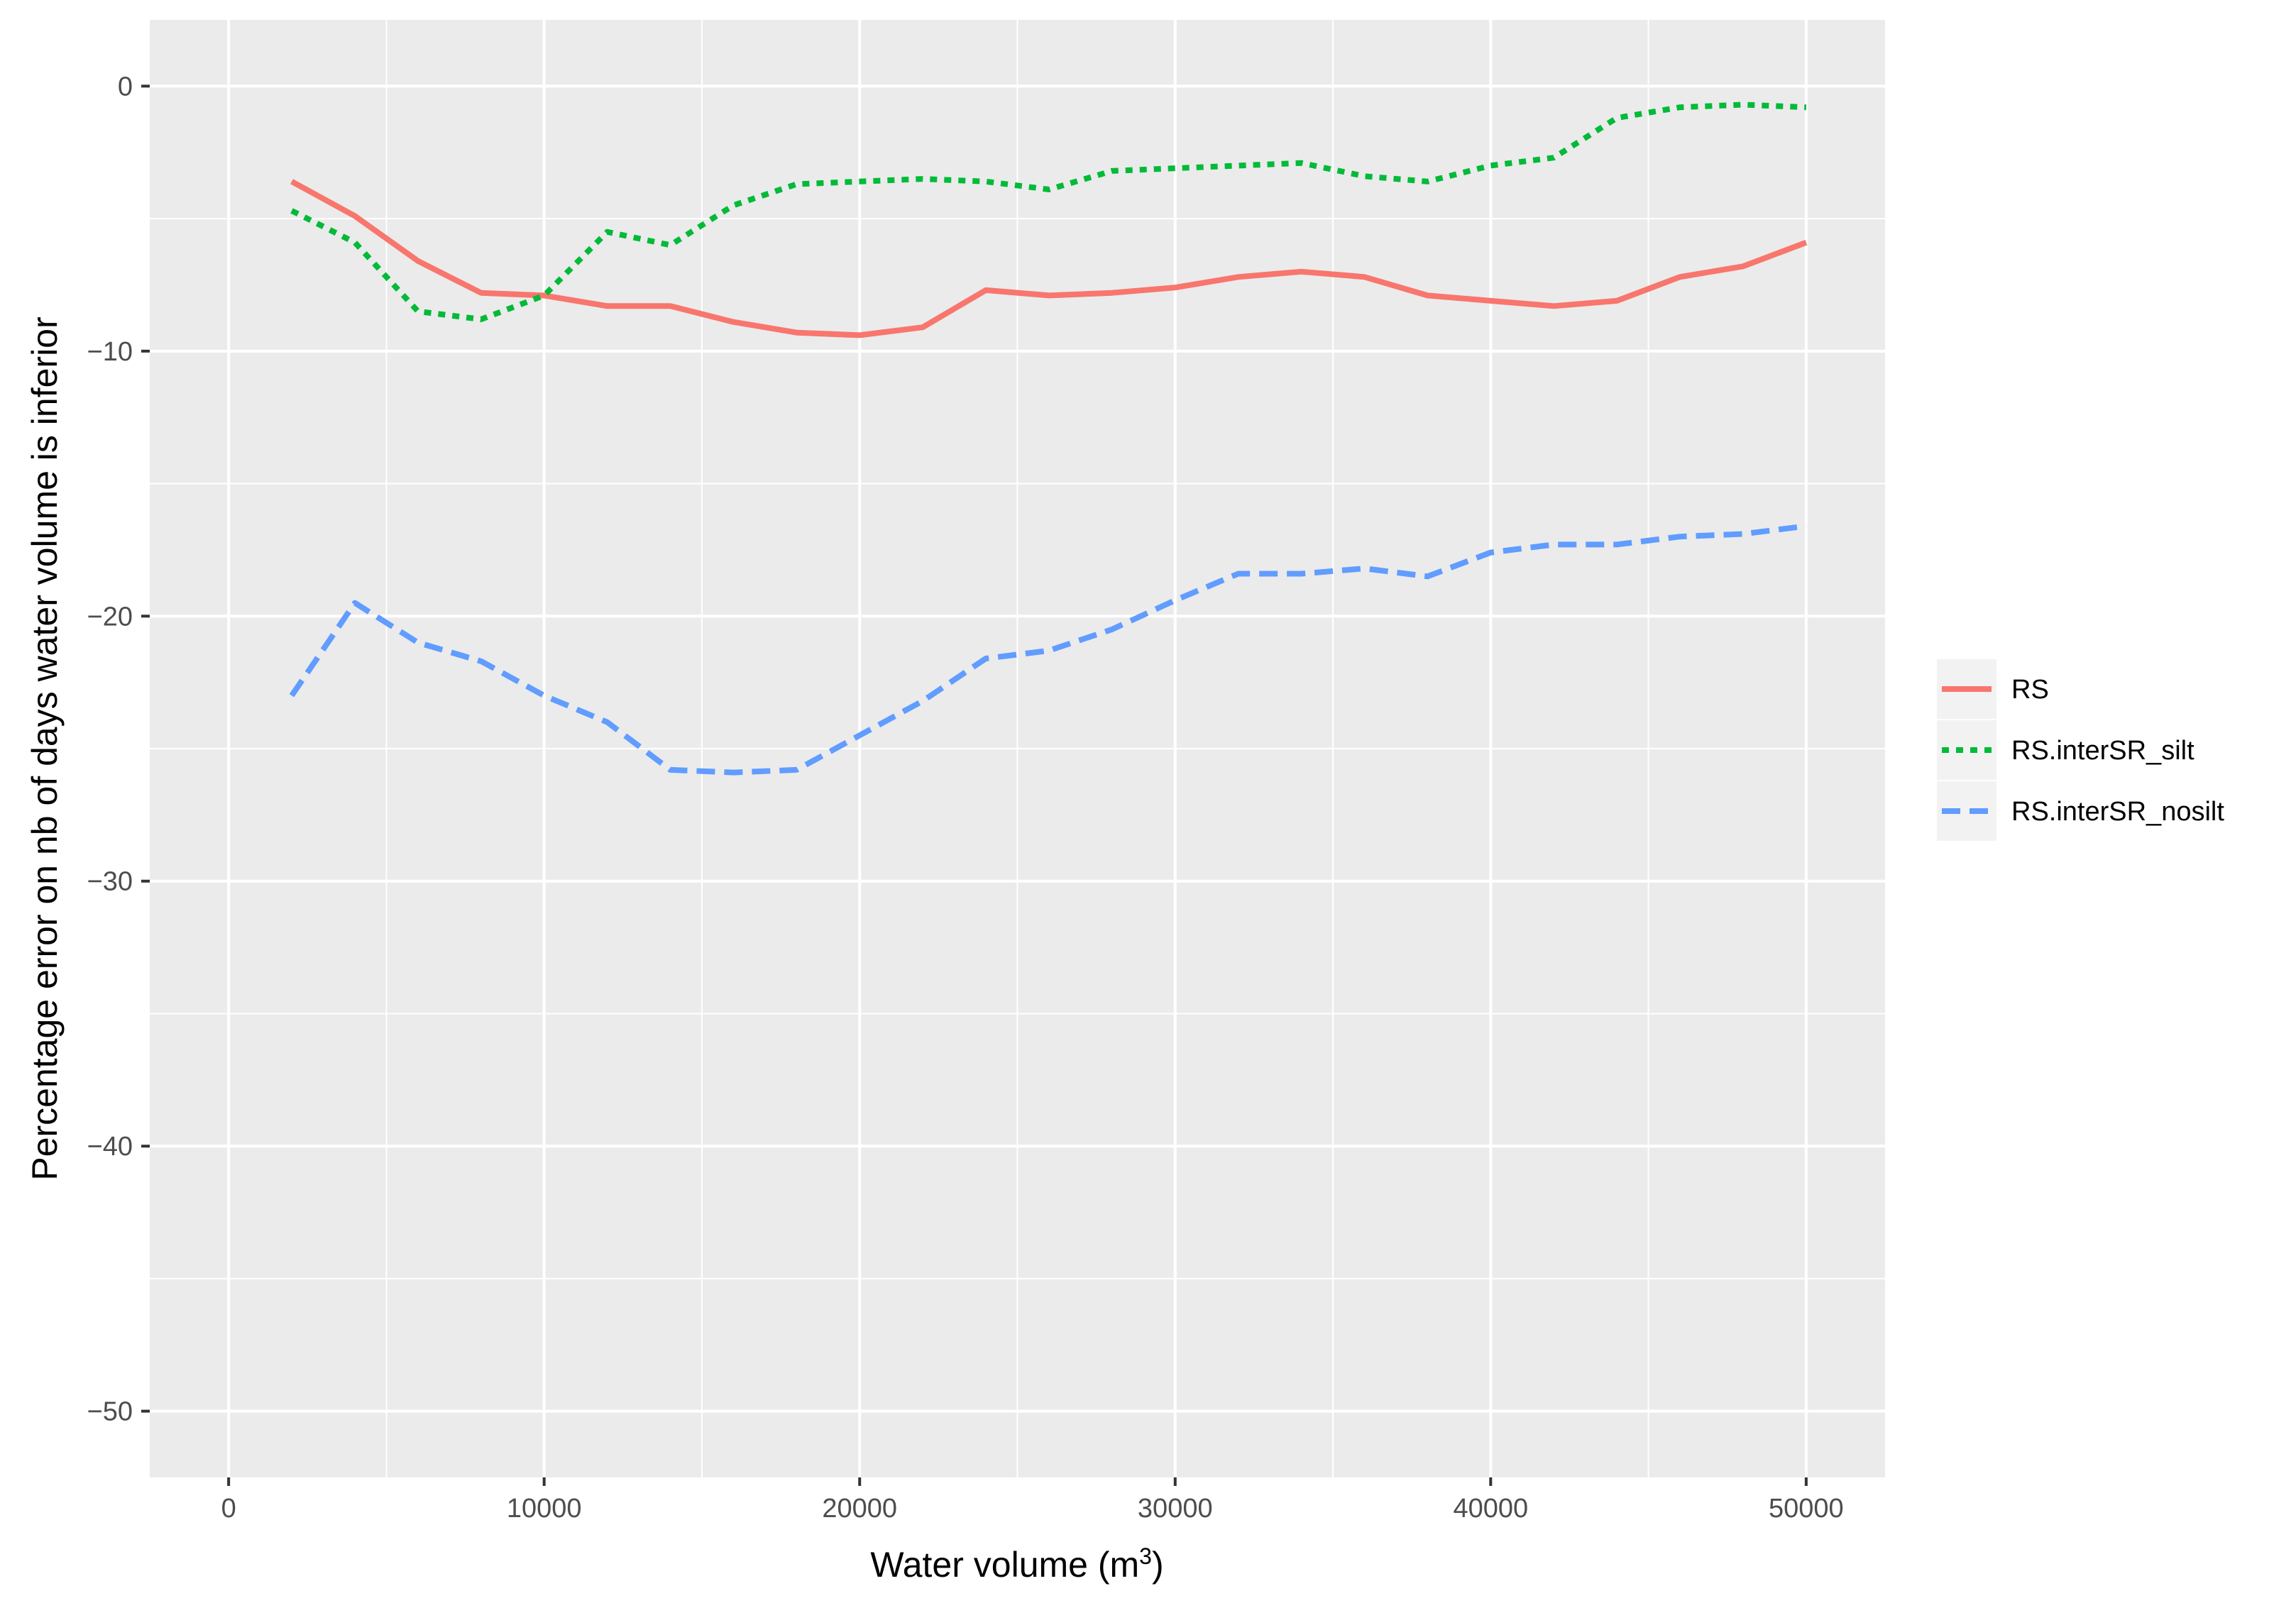  I want to click on y-tick-label: −40, so click(110, 1147).